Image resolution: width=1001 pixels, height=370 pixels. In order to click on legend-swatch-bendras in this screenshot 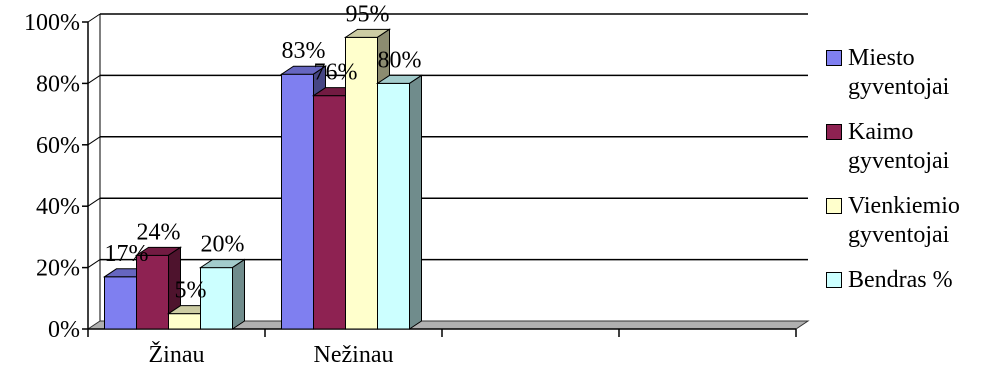, I will do `click(834, 280)`.